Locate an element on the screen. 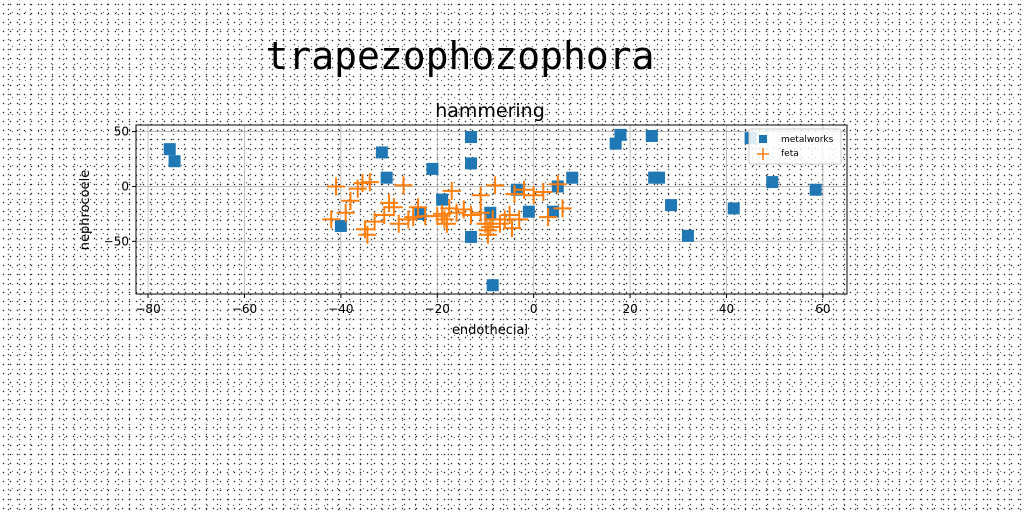 The image size is (1024, 512). legend-marker-feta is located at coordinates (763, 154).